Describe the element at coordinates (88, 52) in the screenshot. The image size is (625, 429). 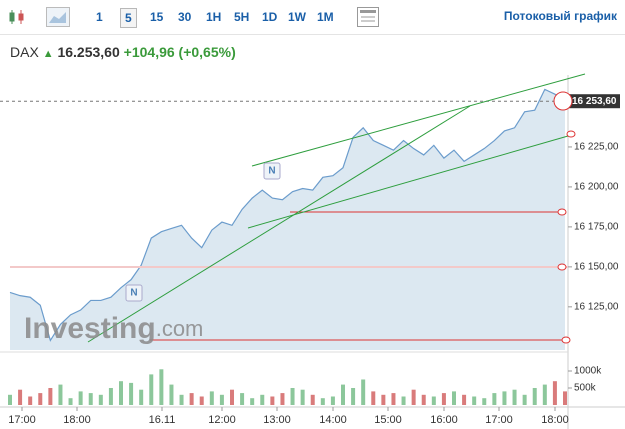
I see `price: 16.253,60` at that location.